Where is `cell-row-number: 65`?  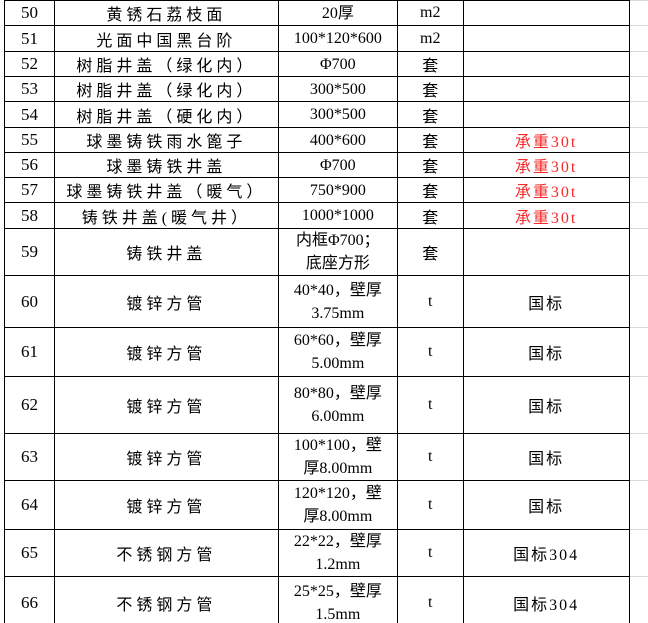 cell-row-number: 65 is located at coordinates (29, 553).